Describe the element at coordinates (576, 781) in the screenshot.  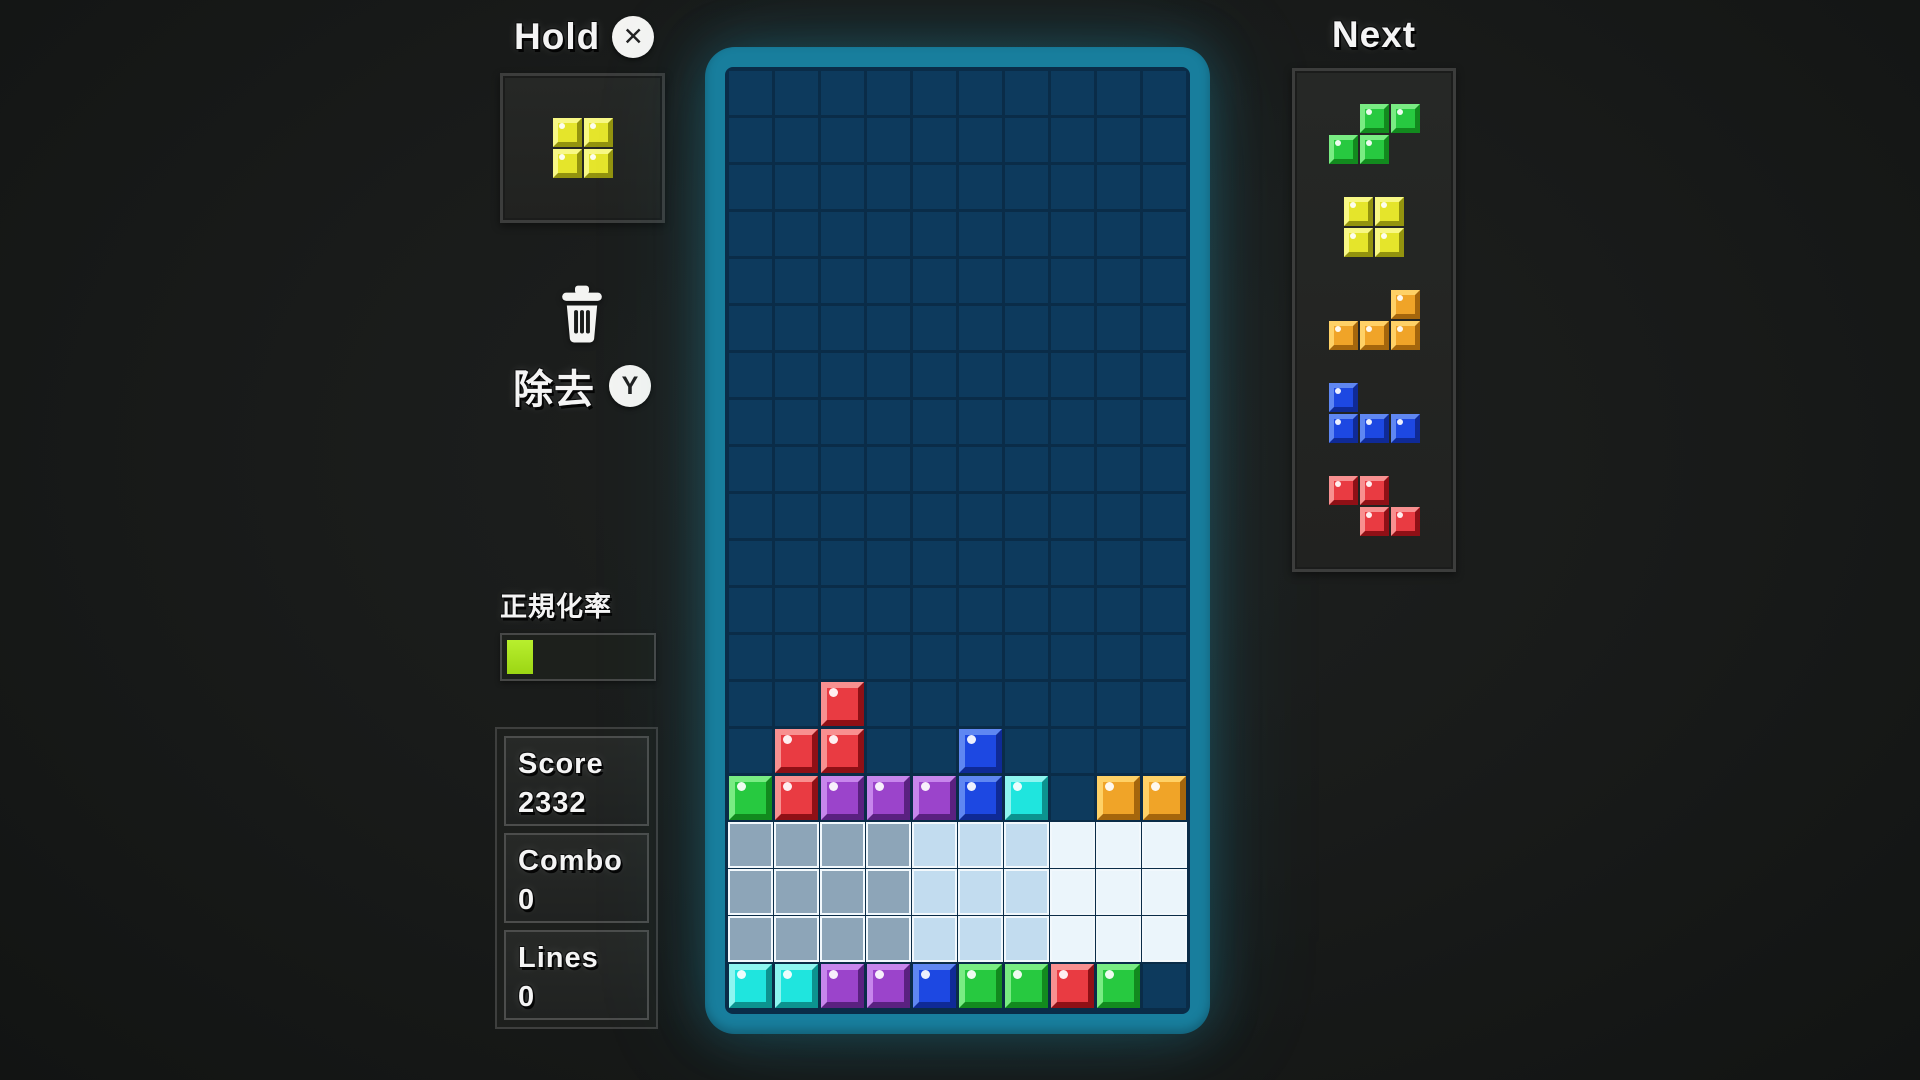
I see `stat-score: Score 2332` at that location.